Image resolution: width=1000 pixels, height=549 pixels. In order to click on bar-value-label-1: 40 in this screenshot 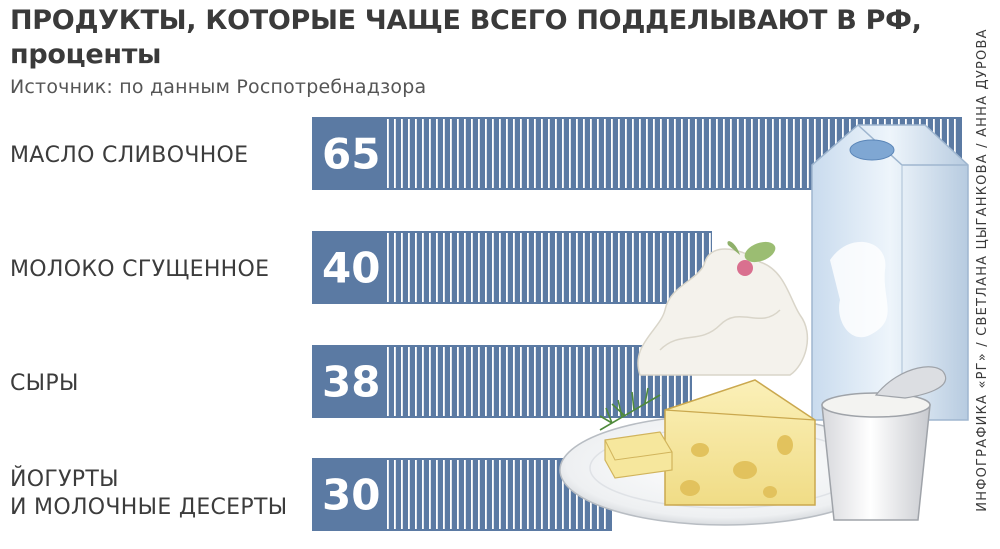, I will do `click(351, 268)`.